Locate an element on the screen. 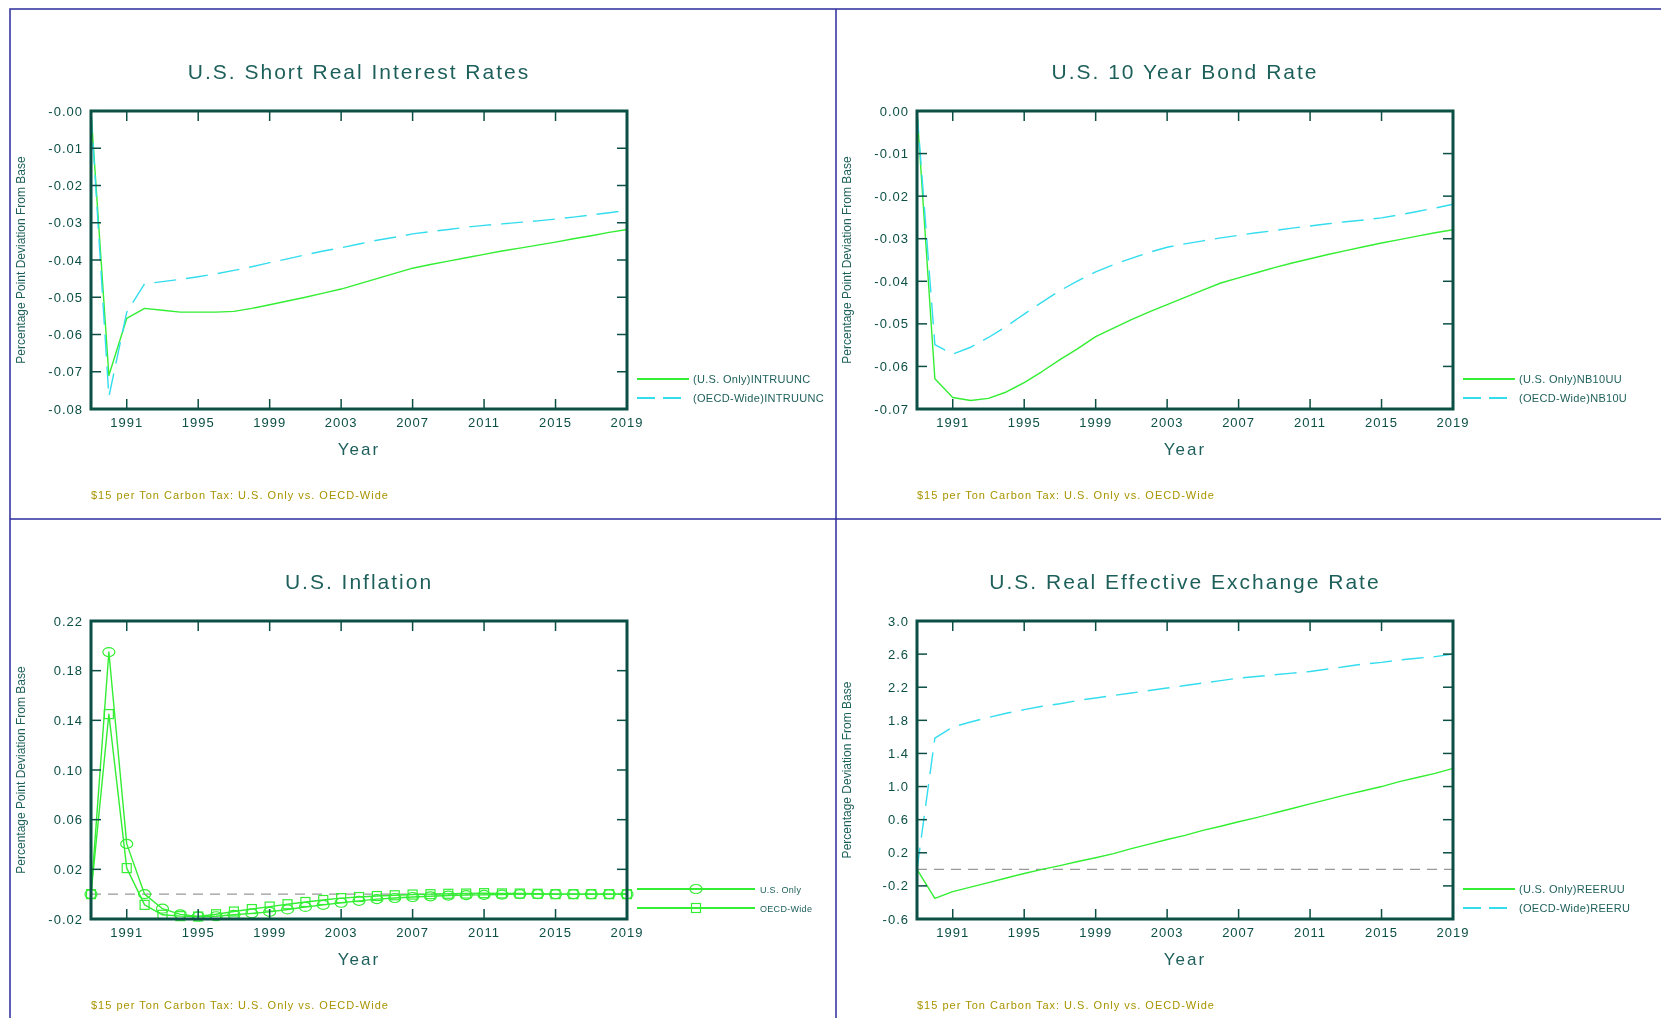 The width and height of the screenshot is (1669, 1026). y-tick-label: -0.2 is located at coordinates (895, 886).